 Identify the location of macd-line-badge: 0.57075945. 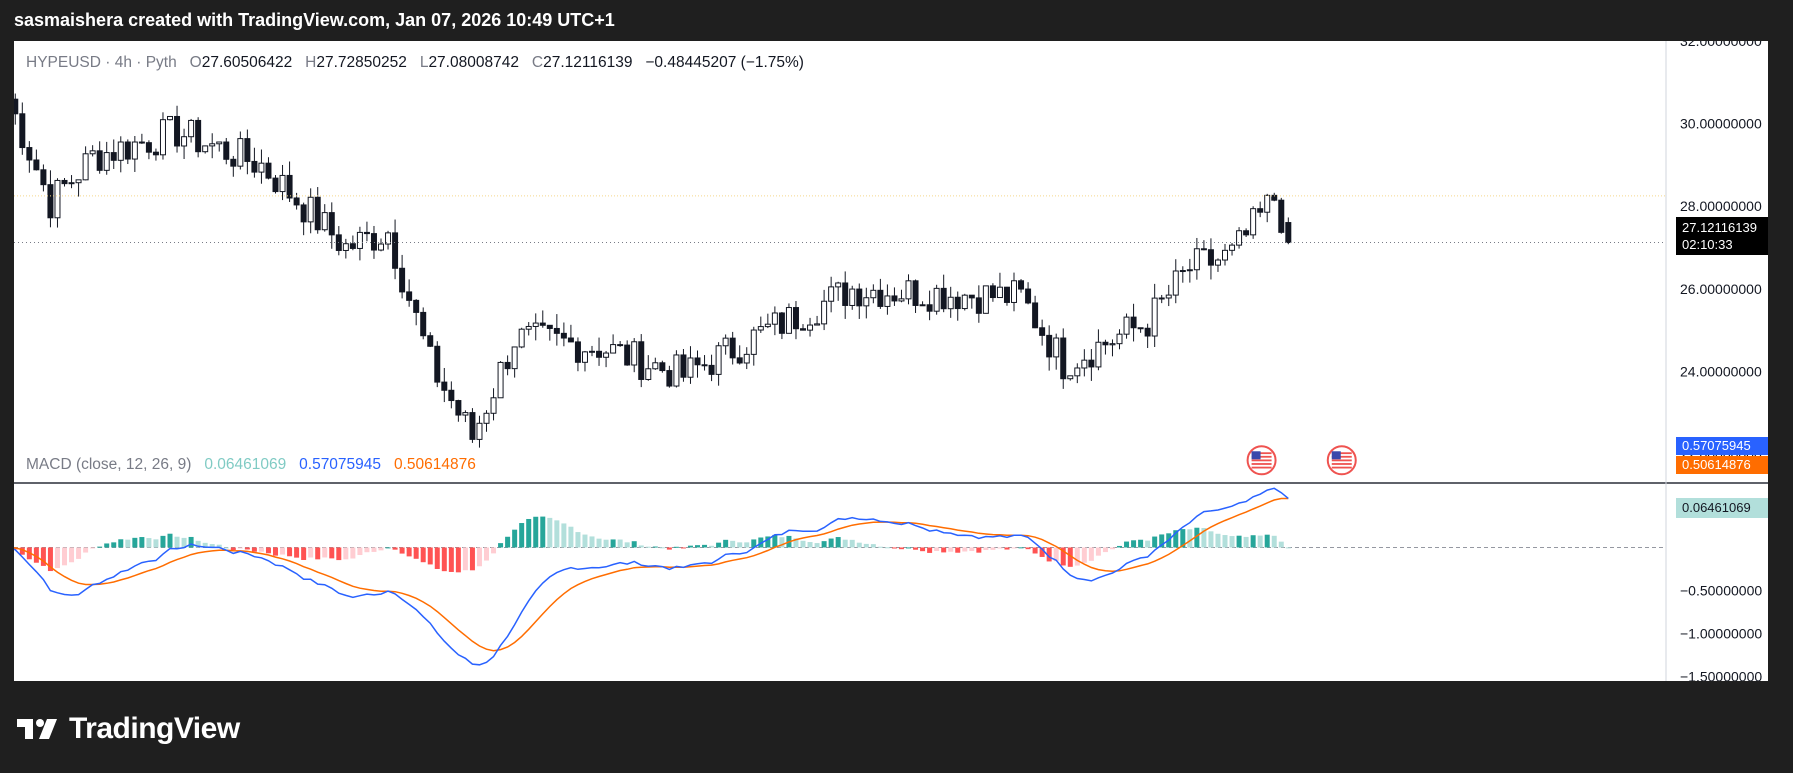
(1722, 446).